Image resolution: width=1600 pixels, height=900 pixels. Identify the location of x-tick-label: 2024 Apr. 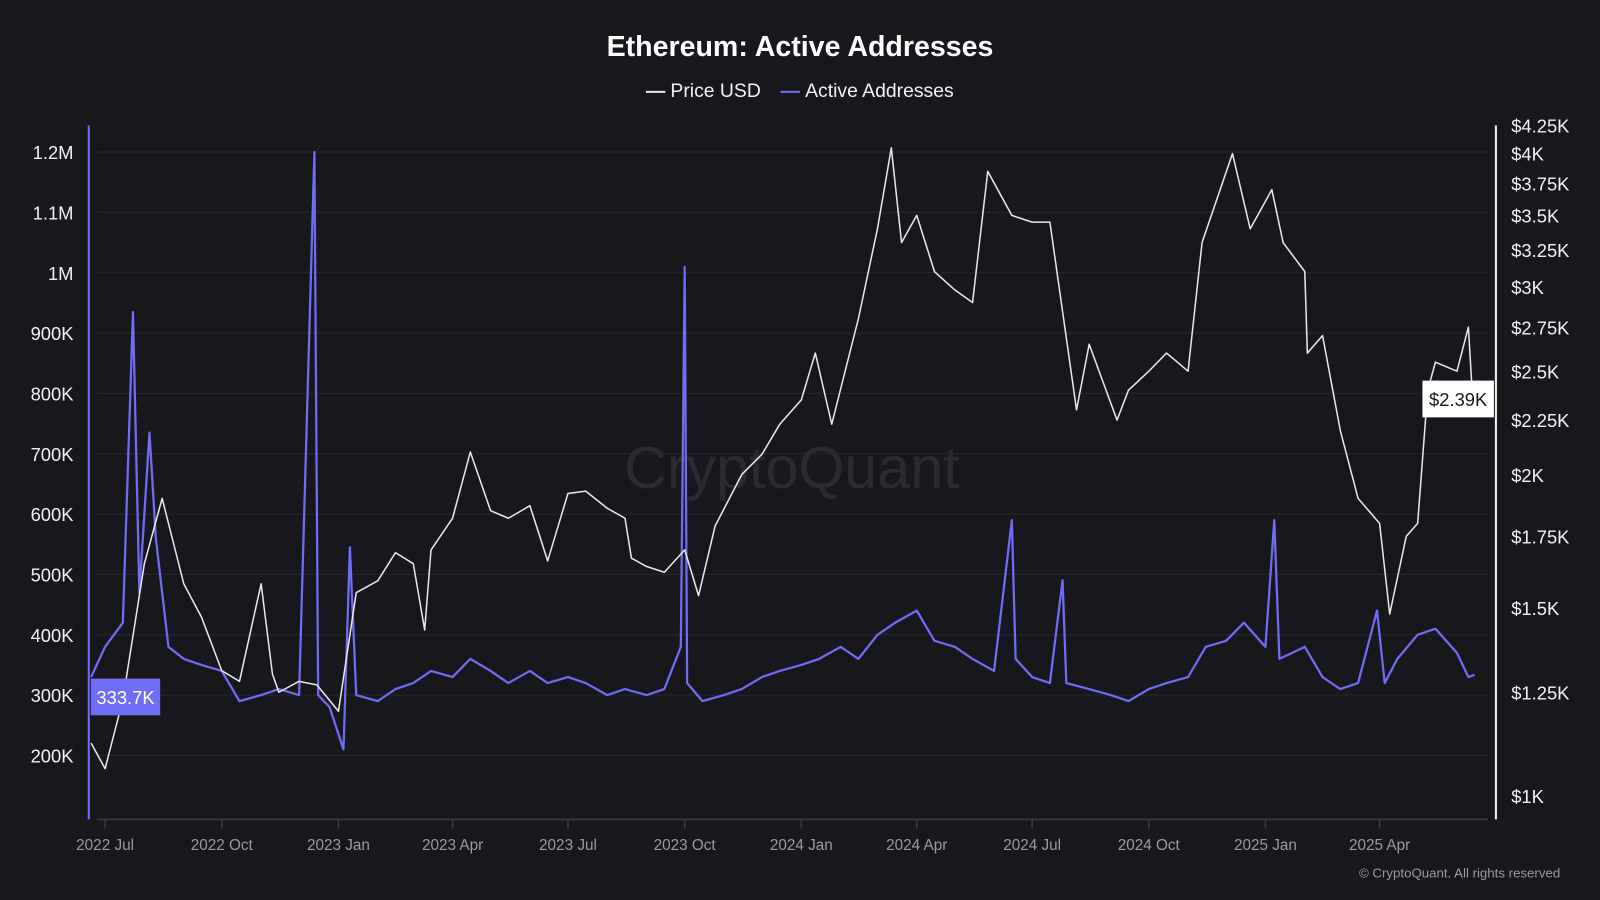
(916, 845).